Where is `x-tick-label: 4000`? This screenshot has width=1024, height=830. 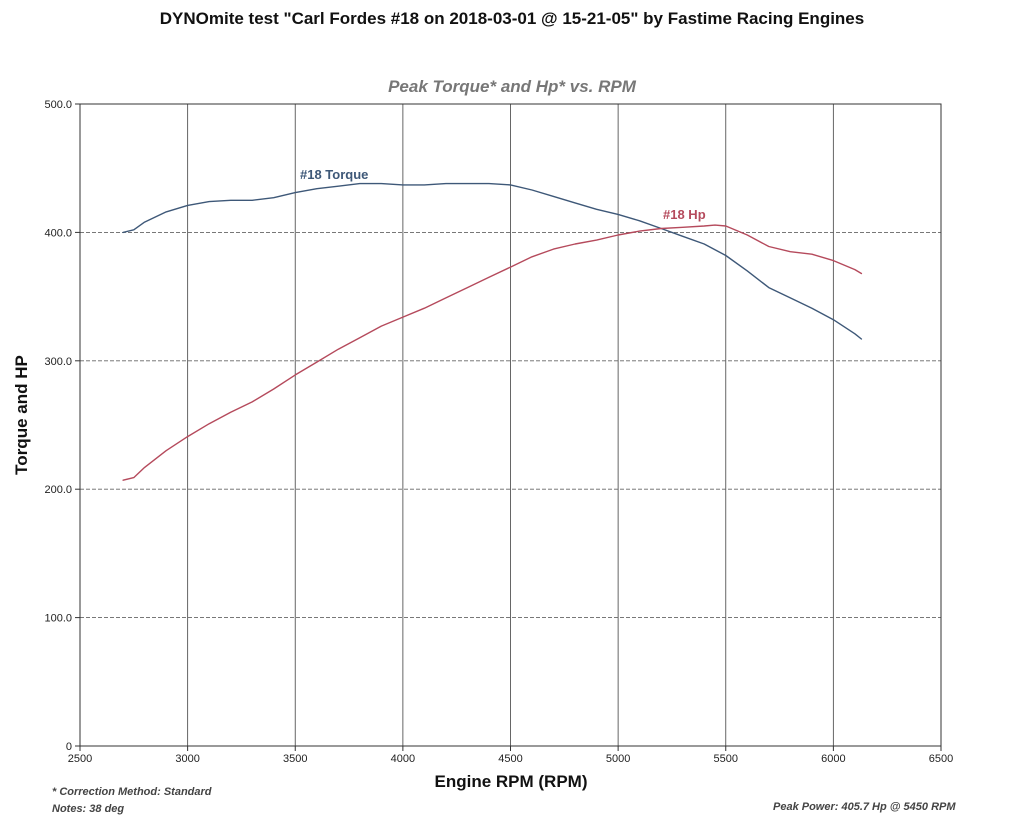 x-tick-label: 4000 is located at coordinates (403, 759).